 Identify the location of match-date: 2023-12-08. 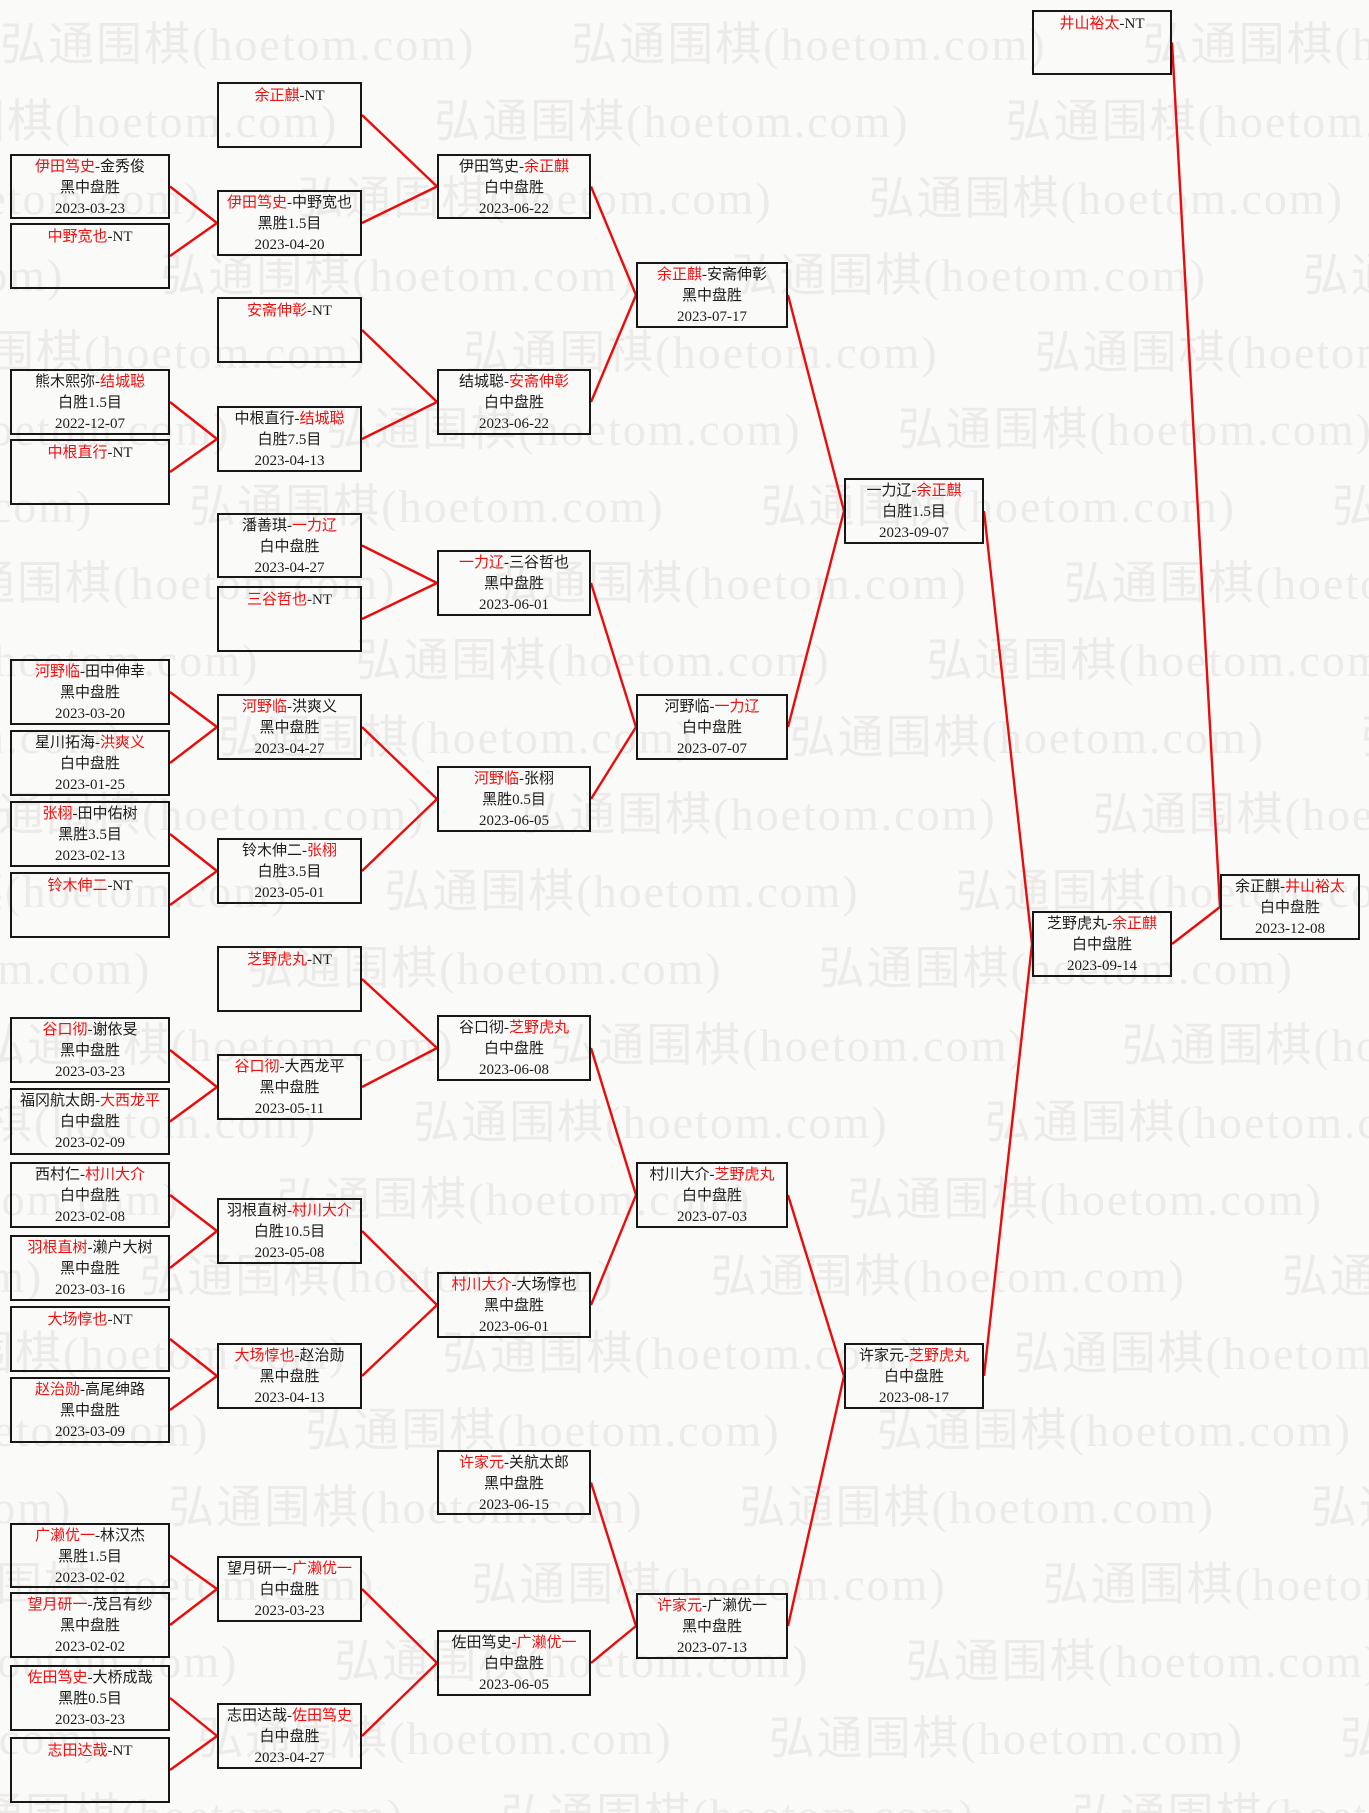
(1290, 929).